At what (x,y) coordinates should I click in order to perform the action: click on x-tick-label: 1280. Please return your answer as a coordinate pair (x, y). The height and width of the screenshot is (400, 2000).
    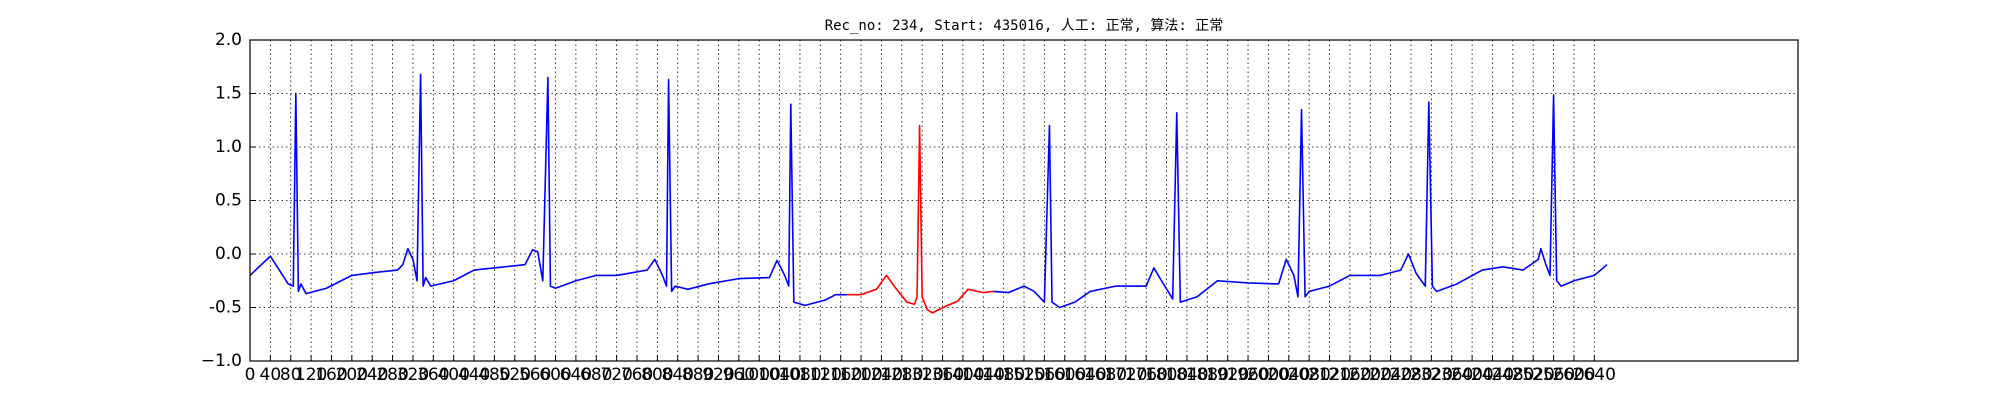
    Looking at the image, I should click on (901, 375).